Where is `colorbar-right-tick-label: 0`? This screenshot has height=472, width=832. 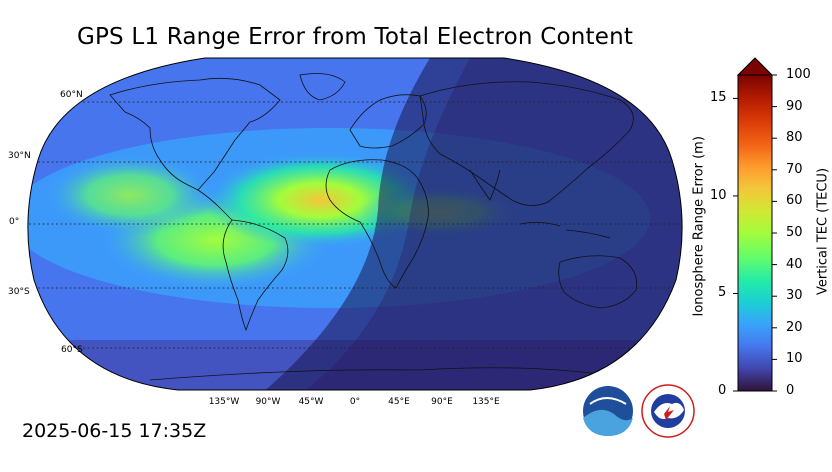 colorbar-right-tick-label: 0 is located at coordinates (790, 390).